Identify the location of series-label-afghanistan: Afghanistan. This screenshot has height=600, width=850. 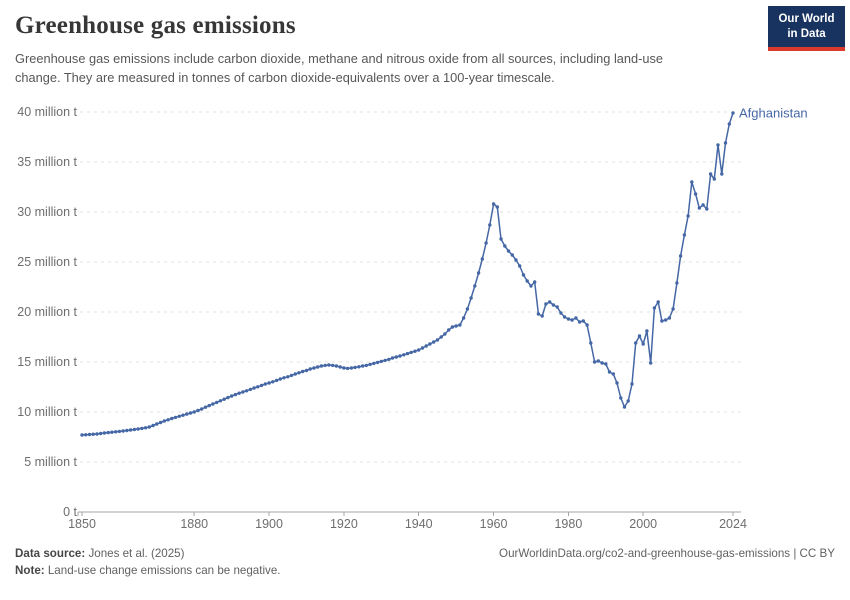
(773, 113).